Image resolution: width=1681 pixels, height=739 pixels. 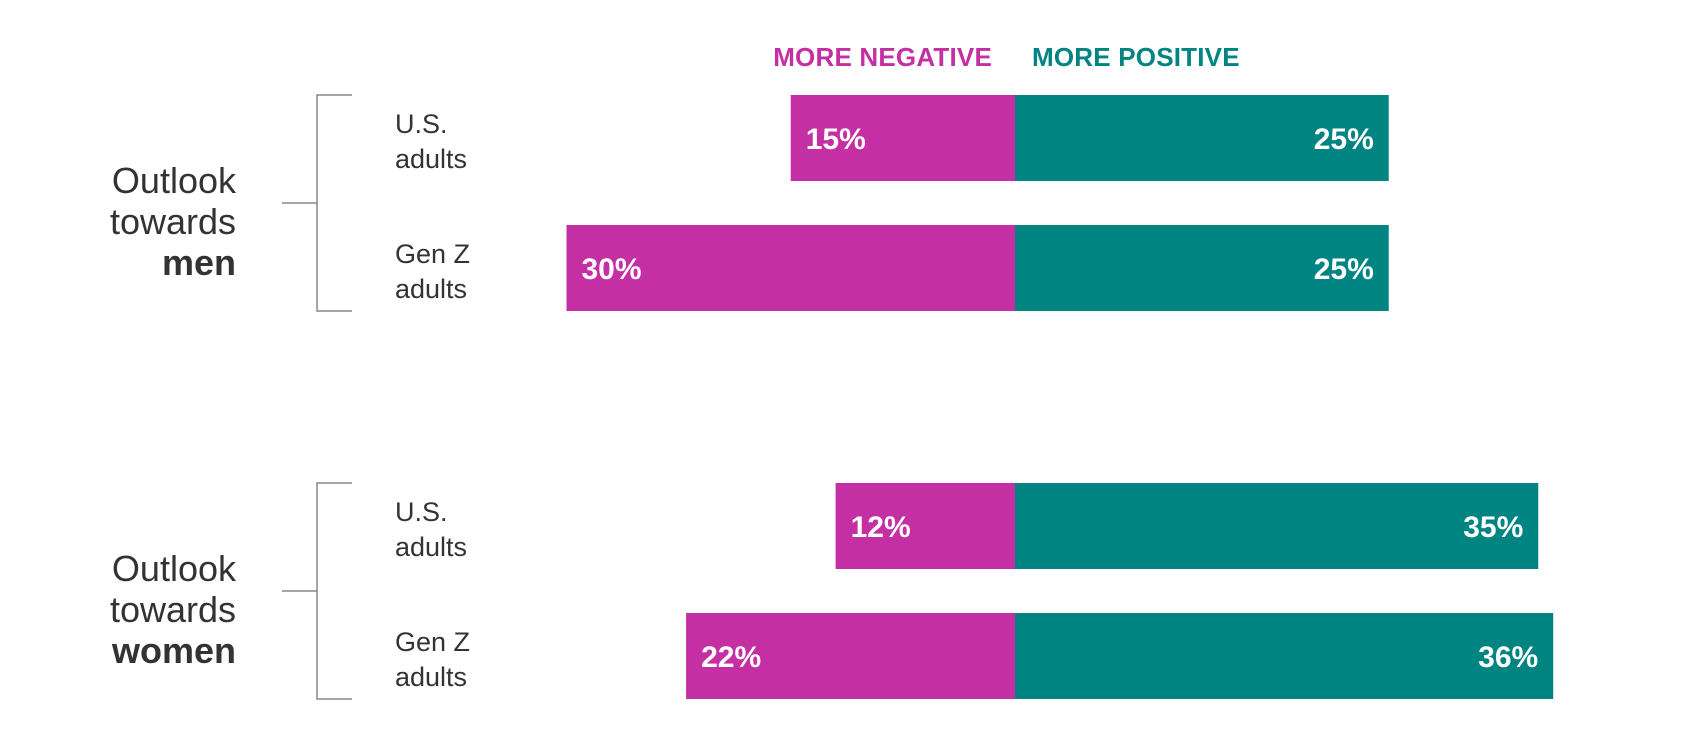 I want to click on bar-negative-value: 30%, so click(x=612, y=269).